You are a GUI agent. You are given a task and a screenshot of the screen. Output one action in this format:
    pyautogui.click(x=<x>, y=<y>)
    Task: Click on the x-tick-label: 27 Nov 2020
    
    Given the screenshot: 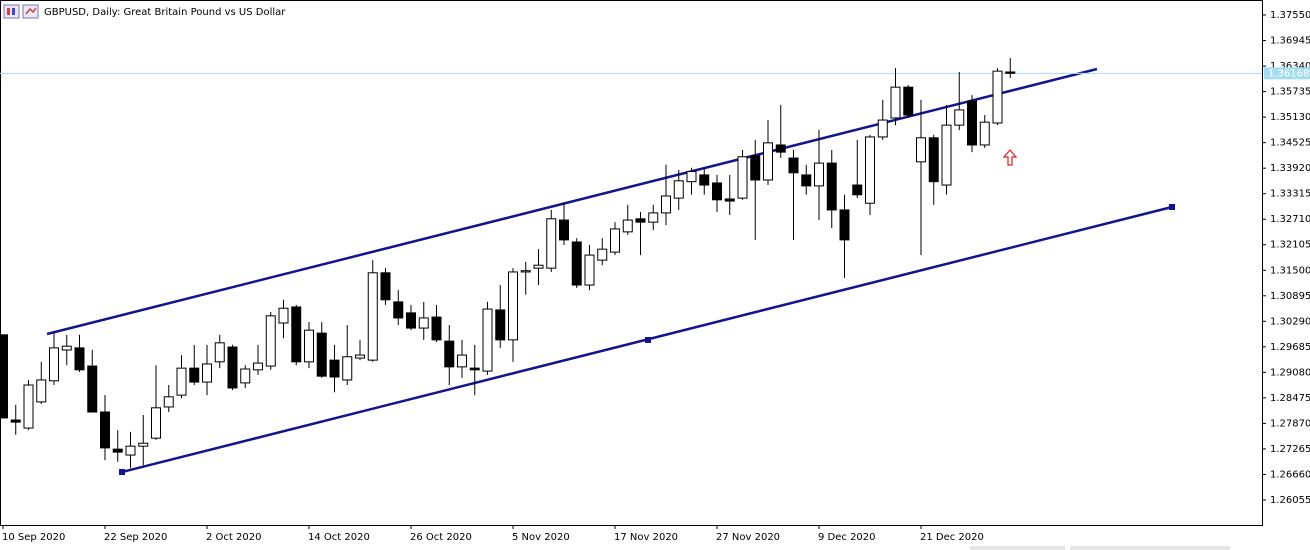 What is the action you would take?
    pyautogui.click(x=748, y=537)
    